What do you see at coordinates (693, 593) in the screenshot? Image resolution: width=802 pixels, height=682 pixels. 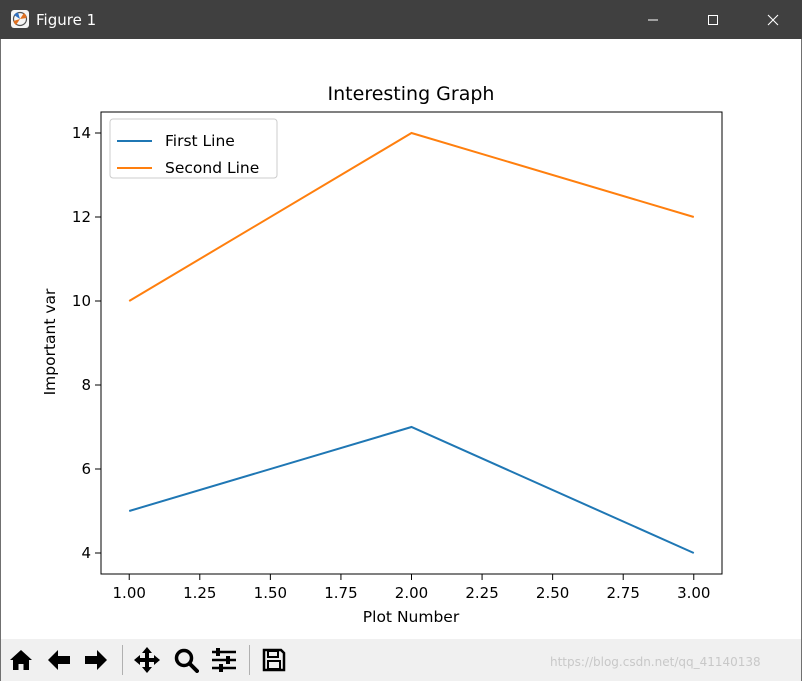 I see `x-tick-label: 3.00` at bounding box center [693, 593].